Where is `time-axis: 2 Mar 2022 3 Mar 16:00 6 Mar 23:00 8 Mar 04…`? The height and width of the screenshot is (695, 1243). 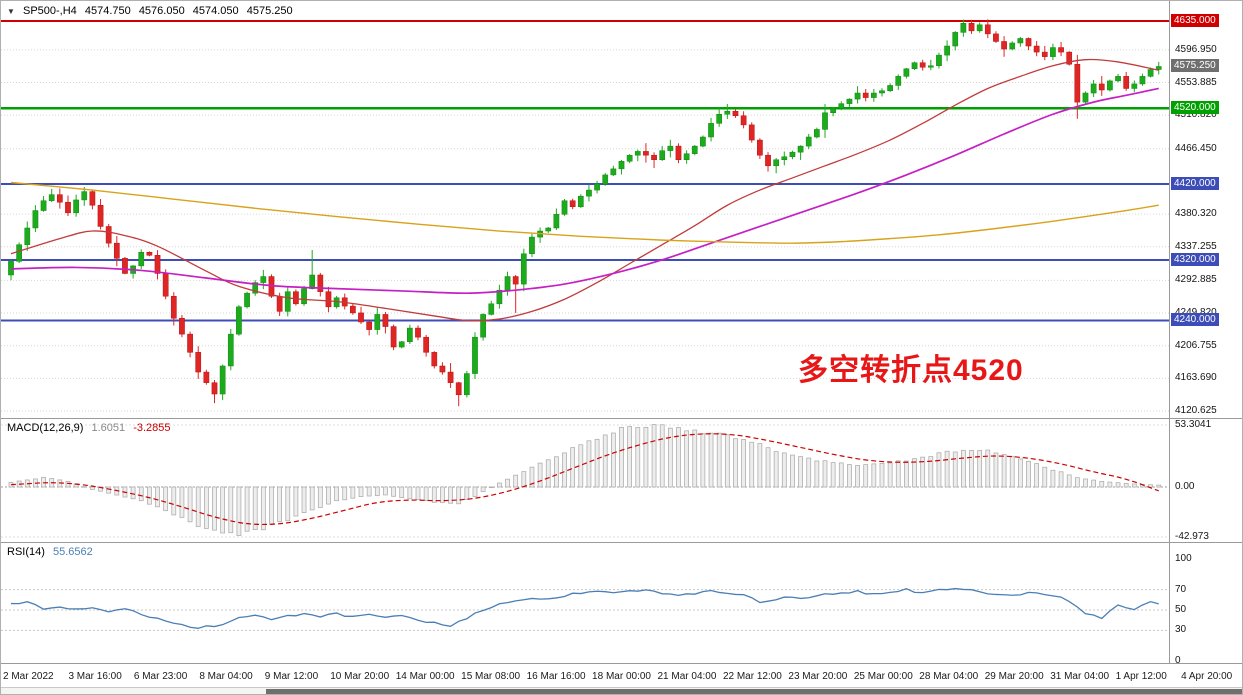 time-axis: 2 Mar 2022 3 Mar 16:00 6 Mar 23:00 8 Mar 04… is located at coordinates (621, 675).